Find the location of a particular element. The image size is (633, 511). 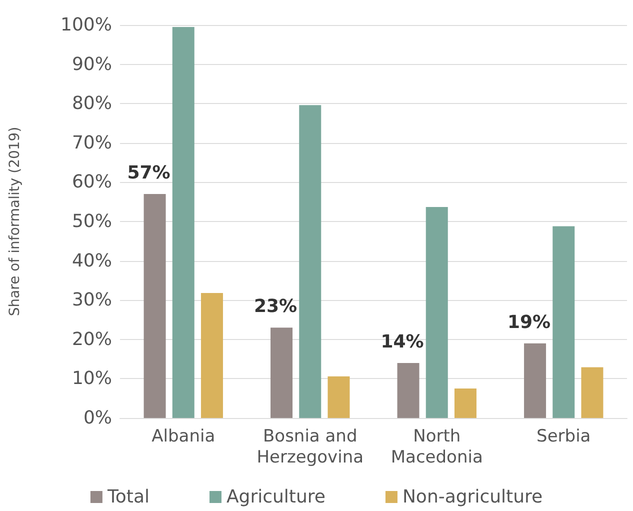

x-tick-label: Albania is located at coordinates (184, 436).